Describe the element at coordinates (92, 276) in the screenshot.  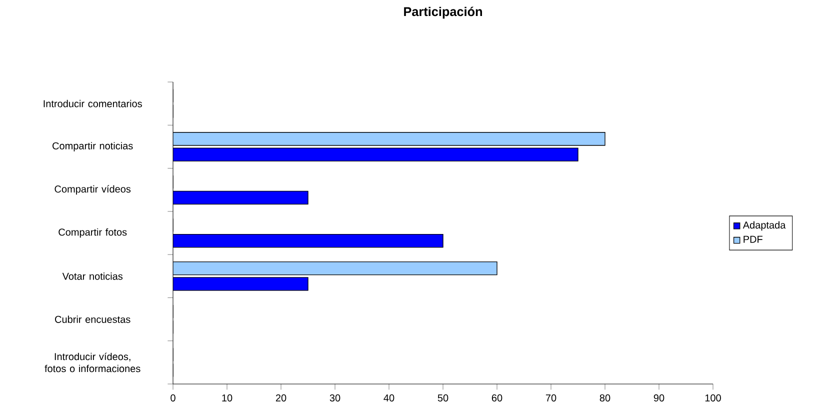
I see `y-tick-label: Votar noticias` at that location.